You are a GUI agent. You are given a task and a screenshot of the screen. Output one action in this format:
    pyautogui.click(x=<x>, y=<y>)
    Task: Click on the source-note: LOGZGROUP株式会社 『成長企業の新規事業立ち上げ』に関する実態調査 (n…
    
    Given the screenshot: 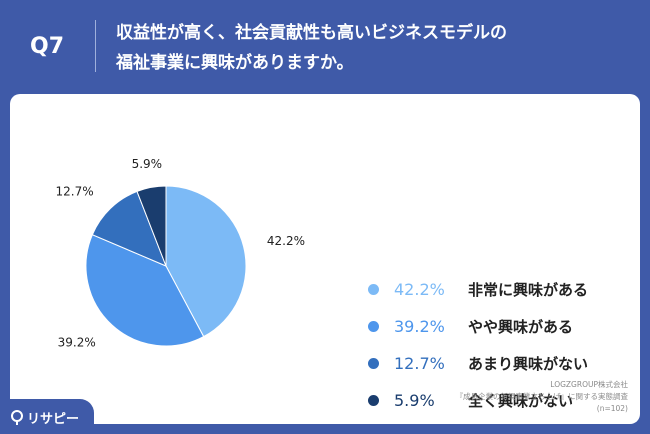 What is the action you would take?
    pyautogui.click(x=542, y=397)
    